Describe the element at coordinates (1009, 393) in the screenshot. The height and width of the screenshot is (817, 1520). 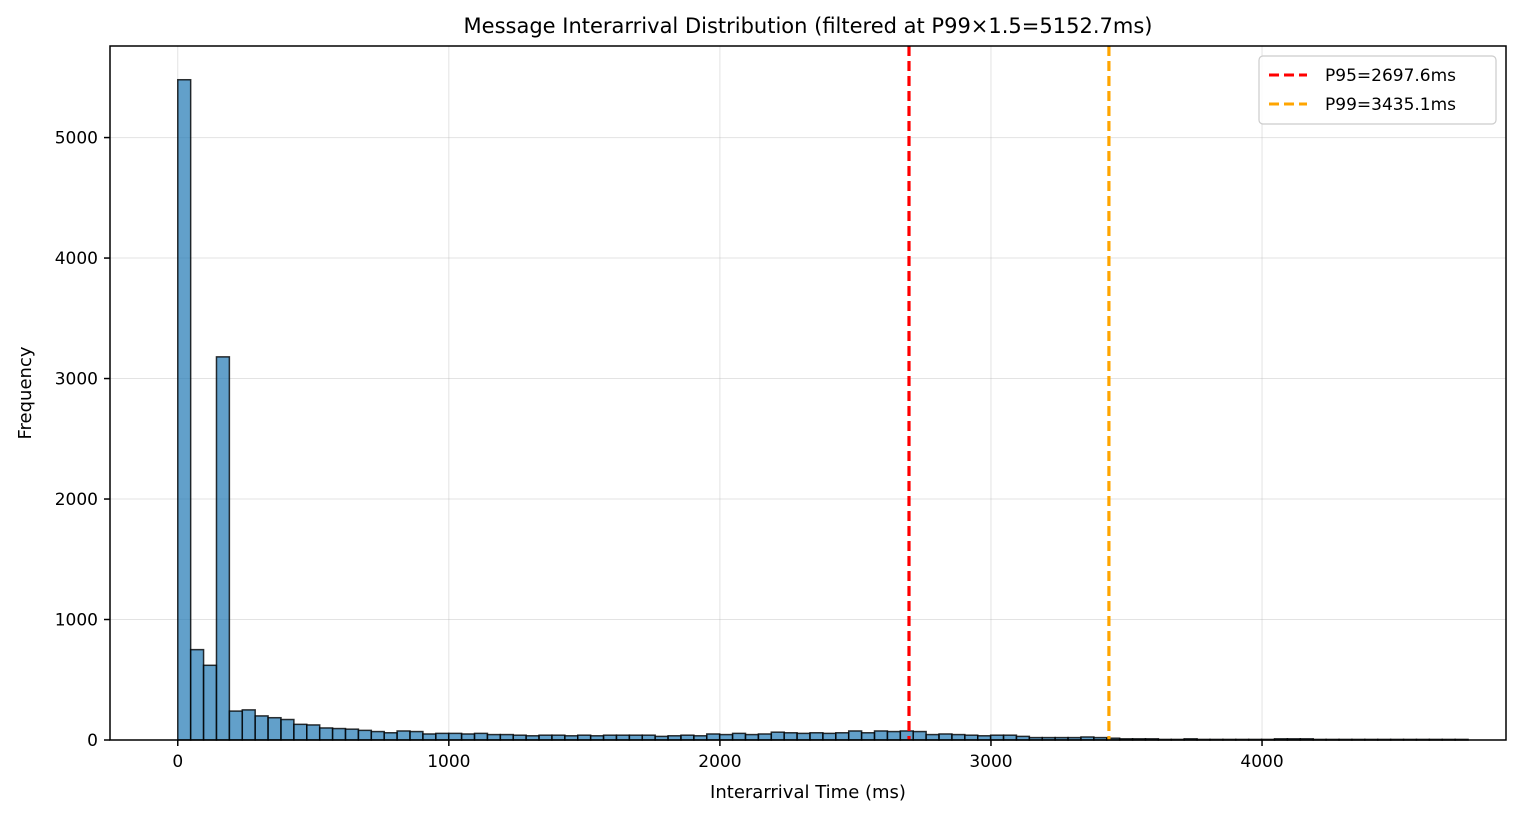
I see `reference-lines-layer` at that location.